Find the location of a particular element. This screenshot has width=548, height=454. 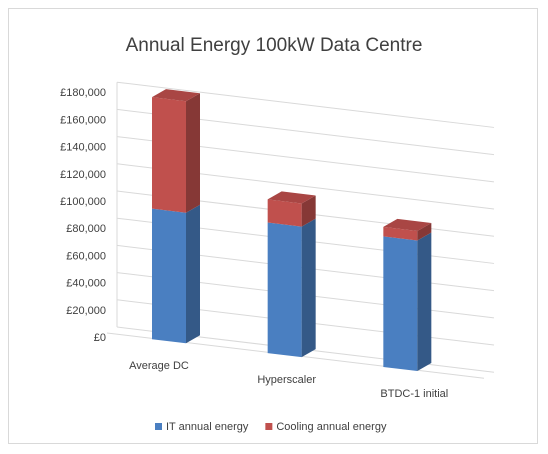

legend: IT annual energy Cooling annual energy is located at coordinates (271, 427).